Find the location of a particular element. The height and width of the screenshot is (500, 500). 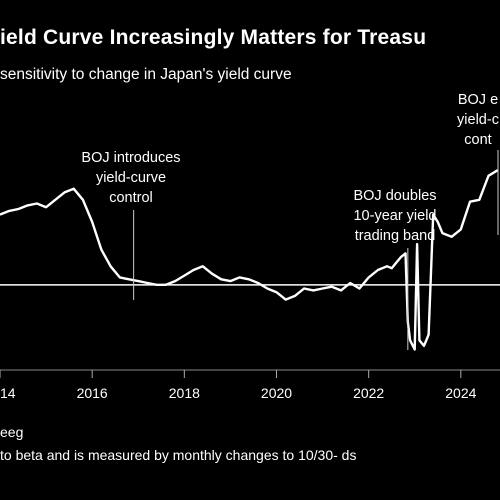

annotation-text: trading band is located at coordinates (395, 236).